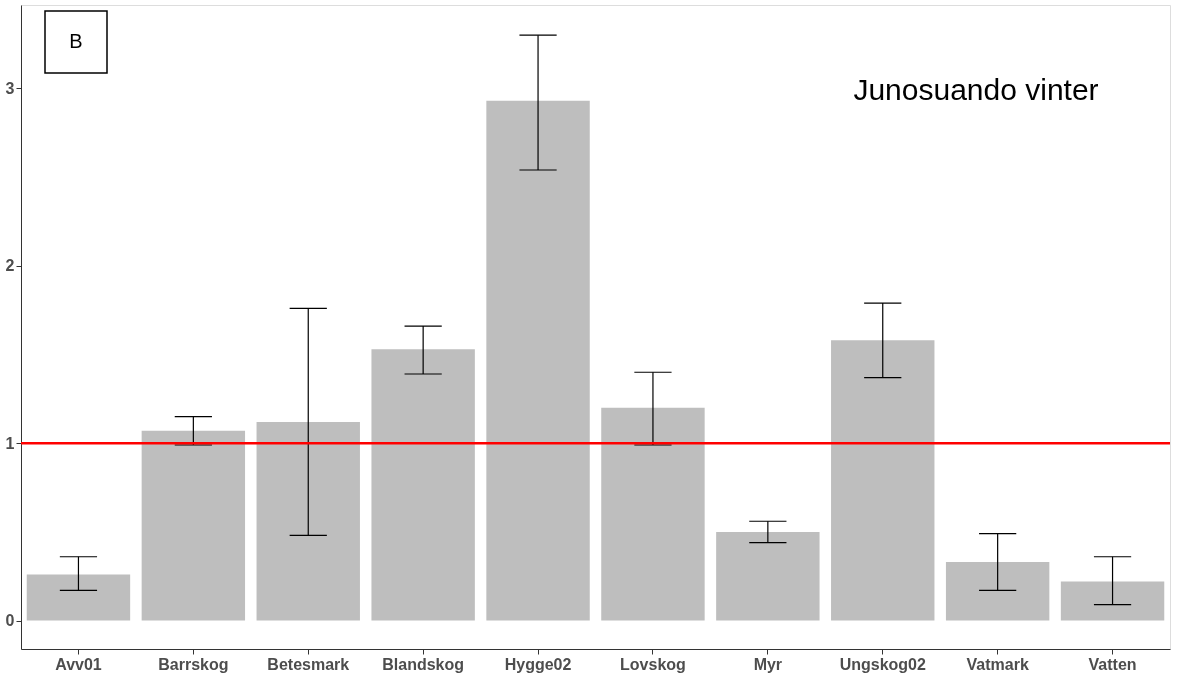  I want to click on y-tick-label: 2, so click(10, 266).